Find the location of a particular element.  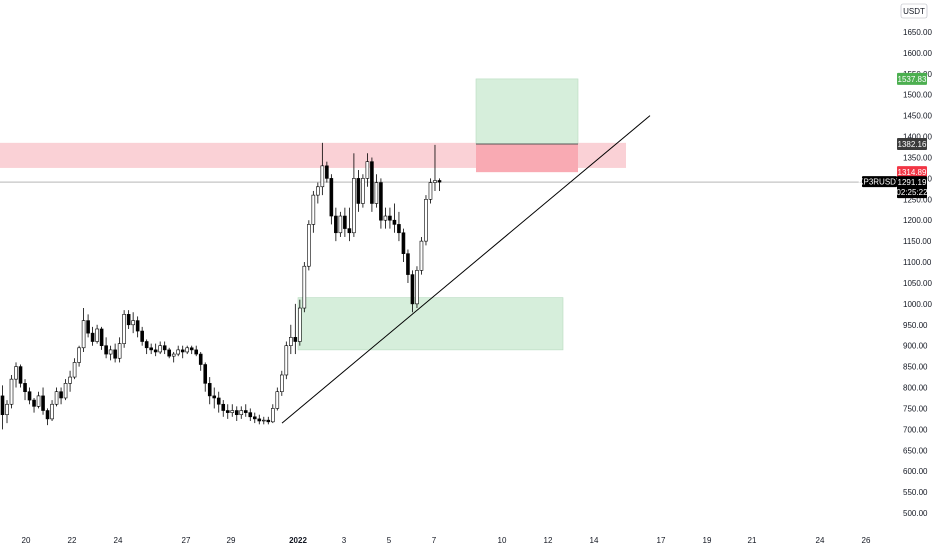

position-tool is located at coordinates (527, 125).